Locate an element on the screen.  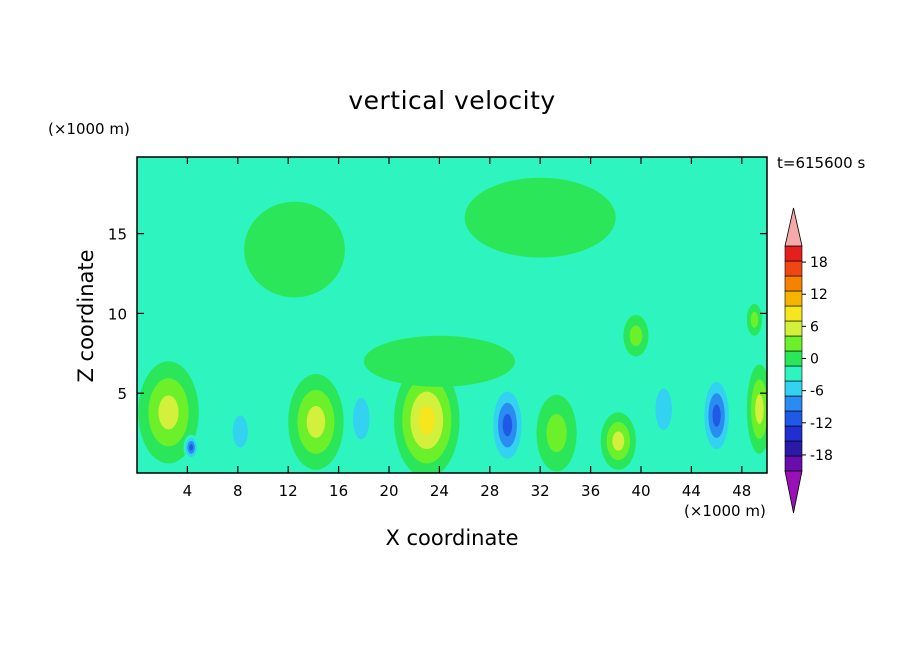
y-tick-label-5: 5 is located at coordinates (122, 394).